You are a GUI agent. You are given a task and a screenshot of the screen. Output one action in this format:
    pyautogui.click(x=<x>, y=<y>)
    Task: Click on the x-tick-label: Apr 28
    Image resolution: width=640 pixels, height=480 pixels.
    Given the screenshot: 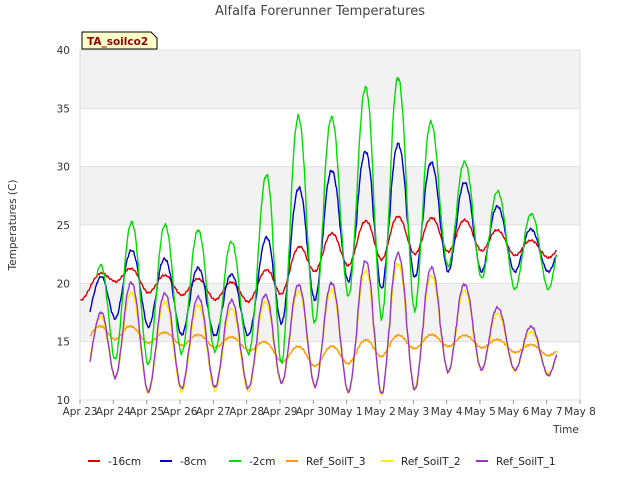 What is the action you would take?
    pyautogui.click(x=246, y=412)
    